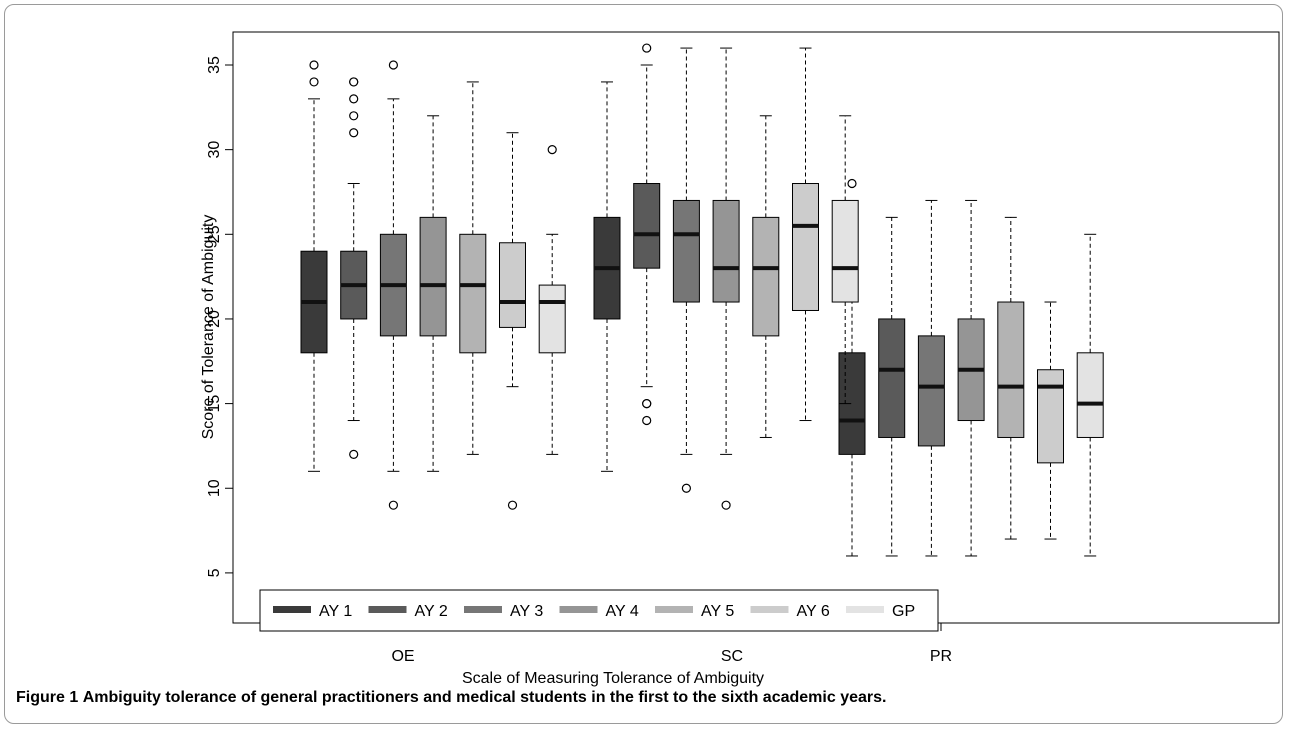  Describe the element at coordinates (971, 378) in the screenshot. I see `box-ay4-pr` at that location.